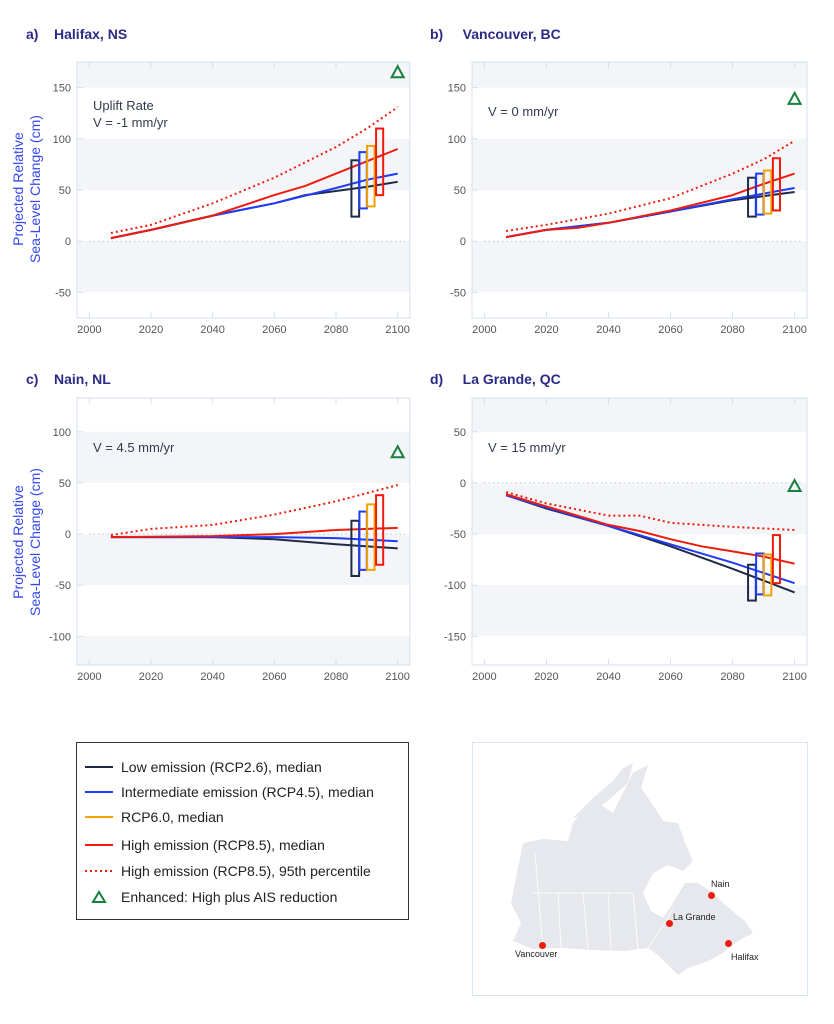  I want to click on city-marker-la-grande, so click(669, 923).